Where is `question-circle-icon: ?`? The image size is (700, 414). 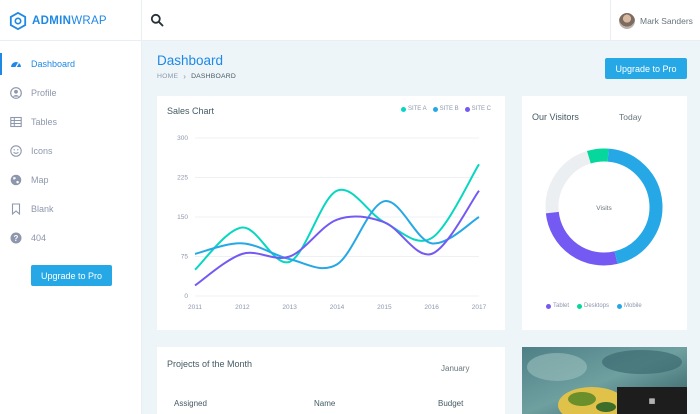
question-circle-icon: ? is located at coordinates (16, 238).